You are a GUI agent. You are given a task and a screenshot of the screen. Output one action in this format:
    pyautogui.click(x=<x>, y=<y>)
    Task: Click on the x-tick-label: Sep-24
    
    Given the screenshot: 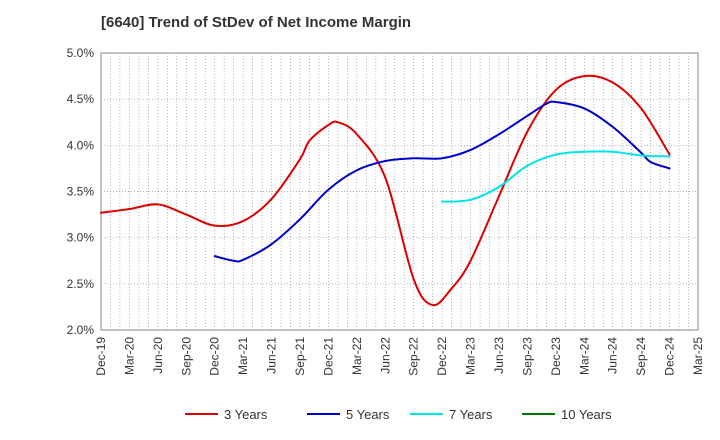 What is the action you would take?
    pyautogui.click(x=641, y=356)
    